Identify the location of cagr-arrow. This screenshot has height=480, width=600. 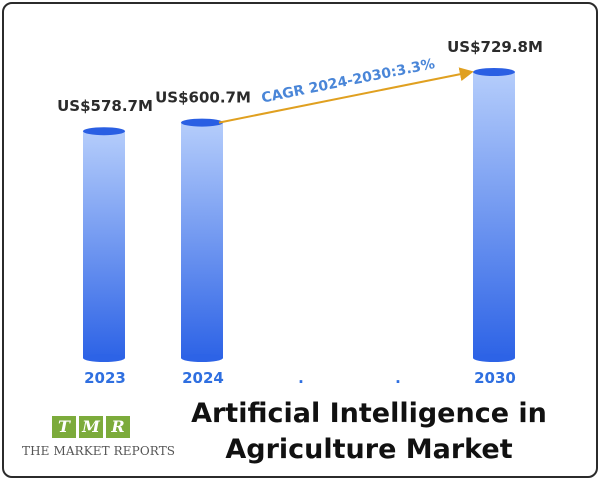
(346, 95).